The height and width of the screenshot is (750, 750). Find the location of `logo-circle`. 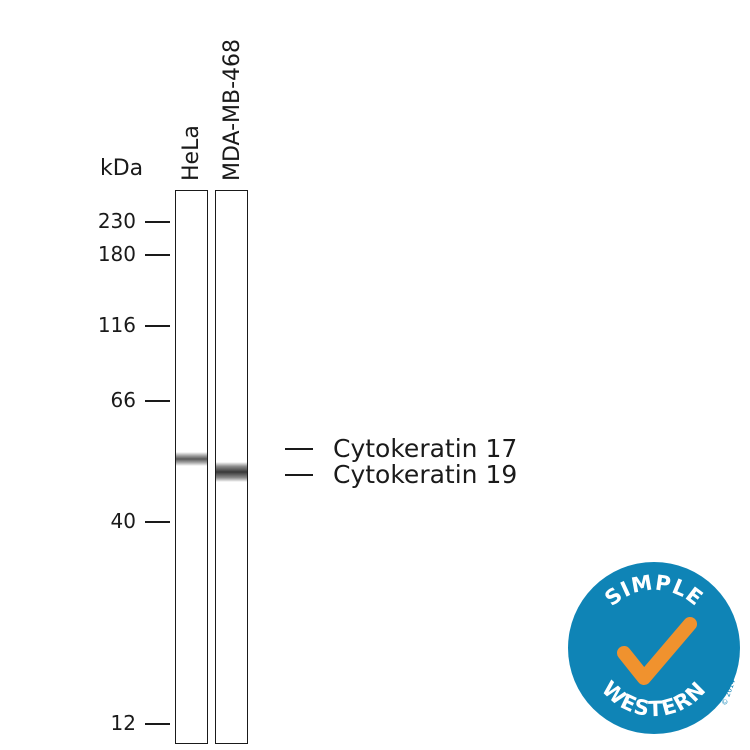

logo-circle is located at coordinates (654, 648).